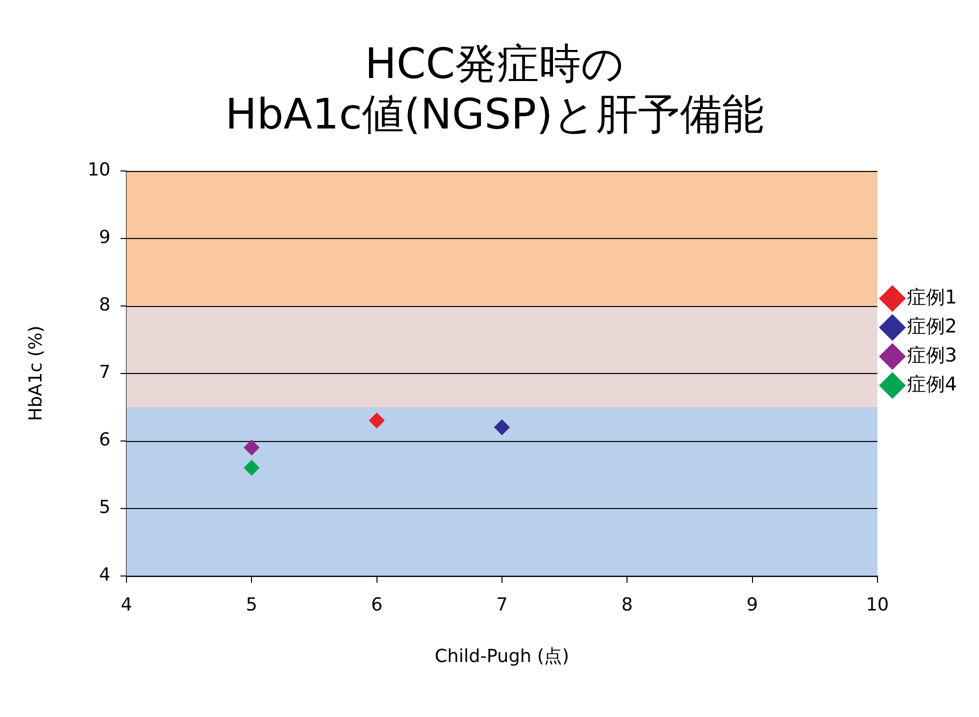 The height and width of the screenshot is (717, 979). What do you see at coordinates (494, 89) in the screenshot?
I see `chart-title: HCC発症時の HbA1c値(NGSP)と肝予備能` at bounding box center [494, 89].